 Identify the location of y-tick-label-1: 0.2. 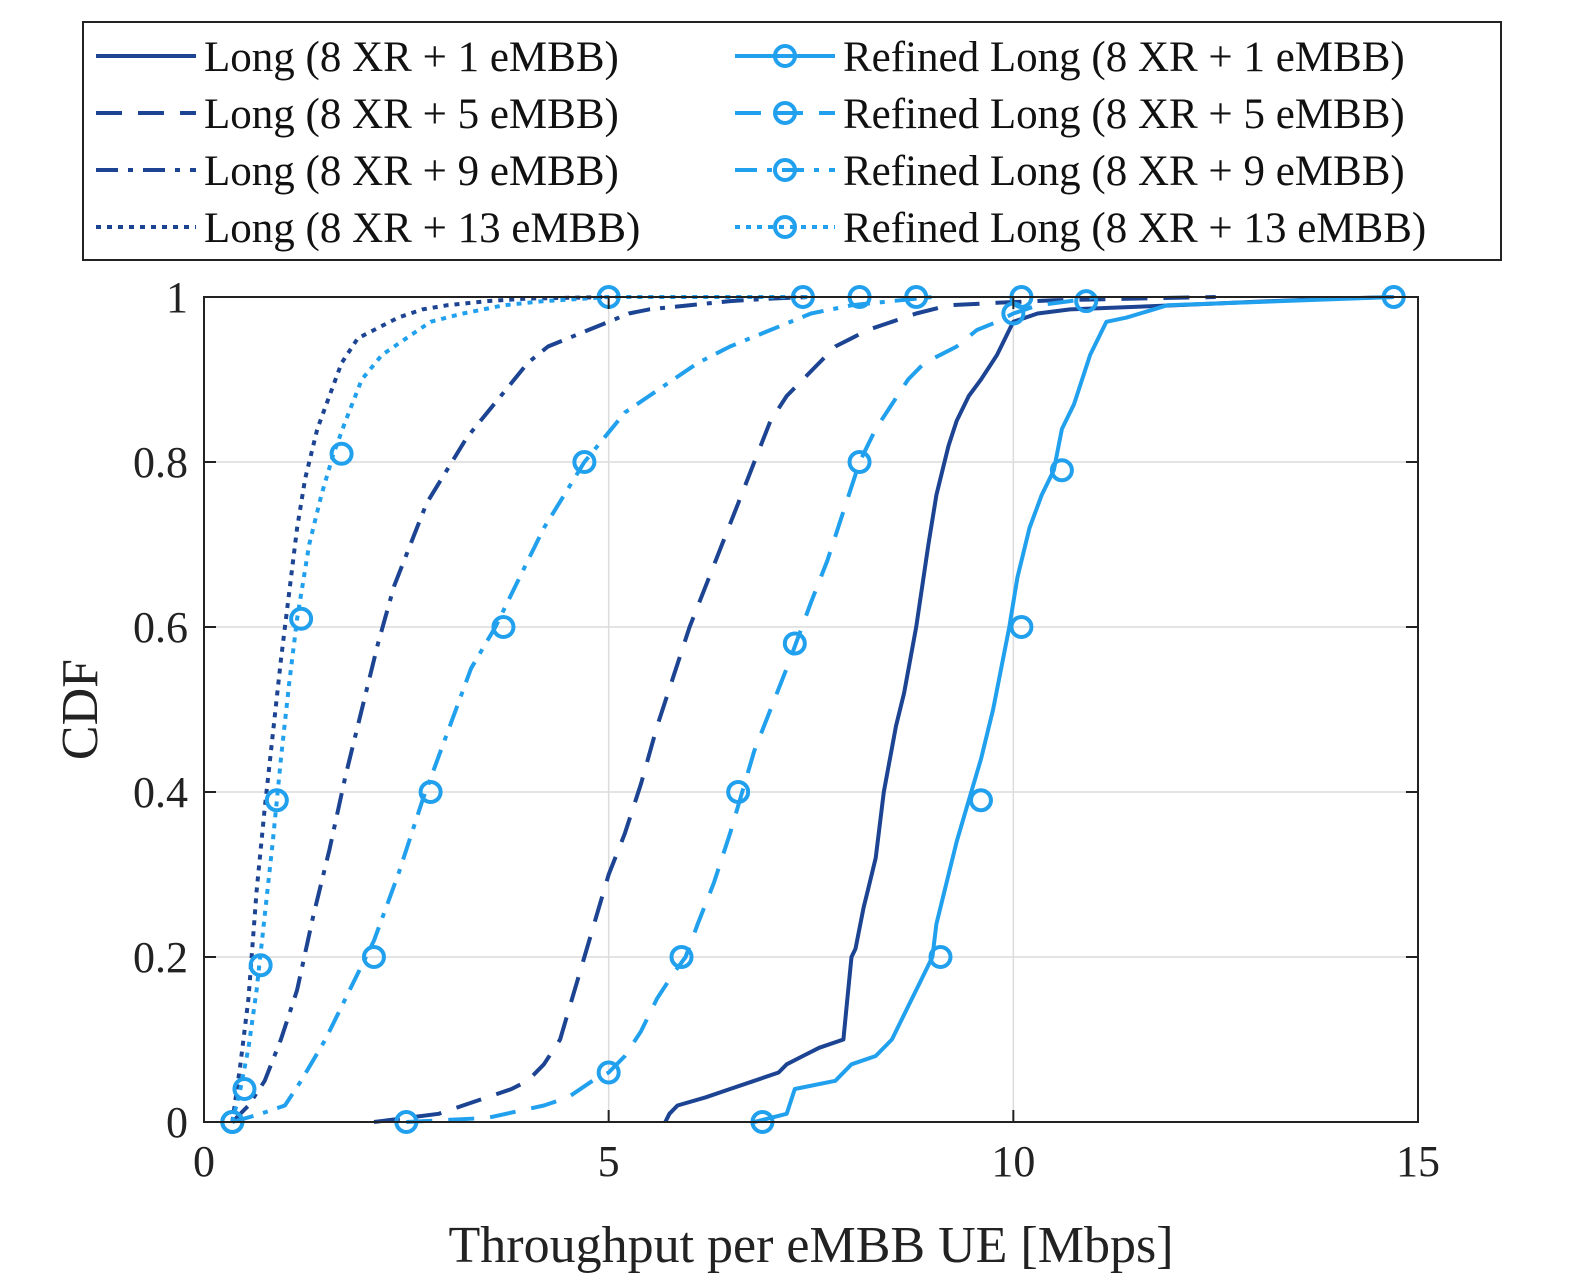
(160, 957).